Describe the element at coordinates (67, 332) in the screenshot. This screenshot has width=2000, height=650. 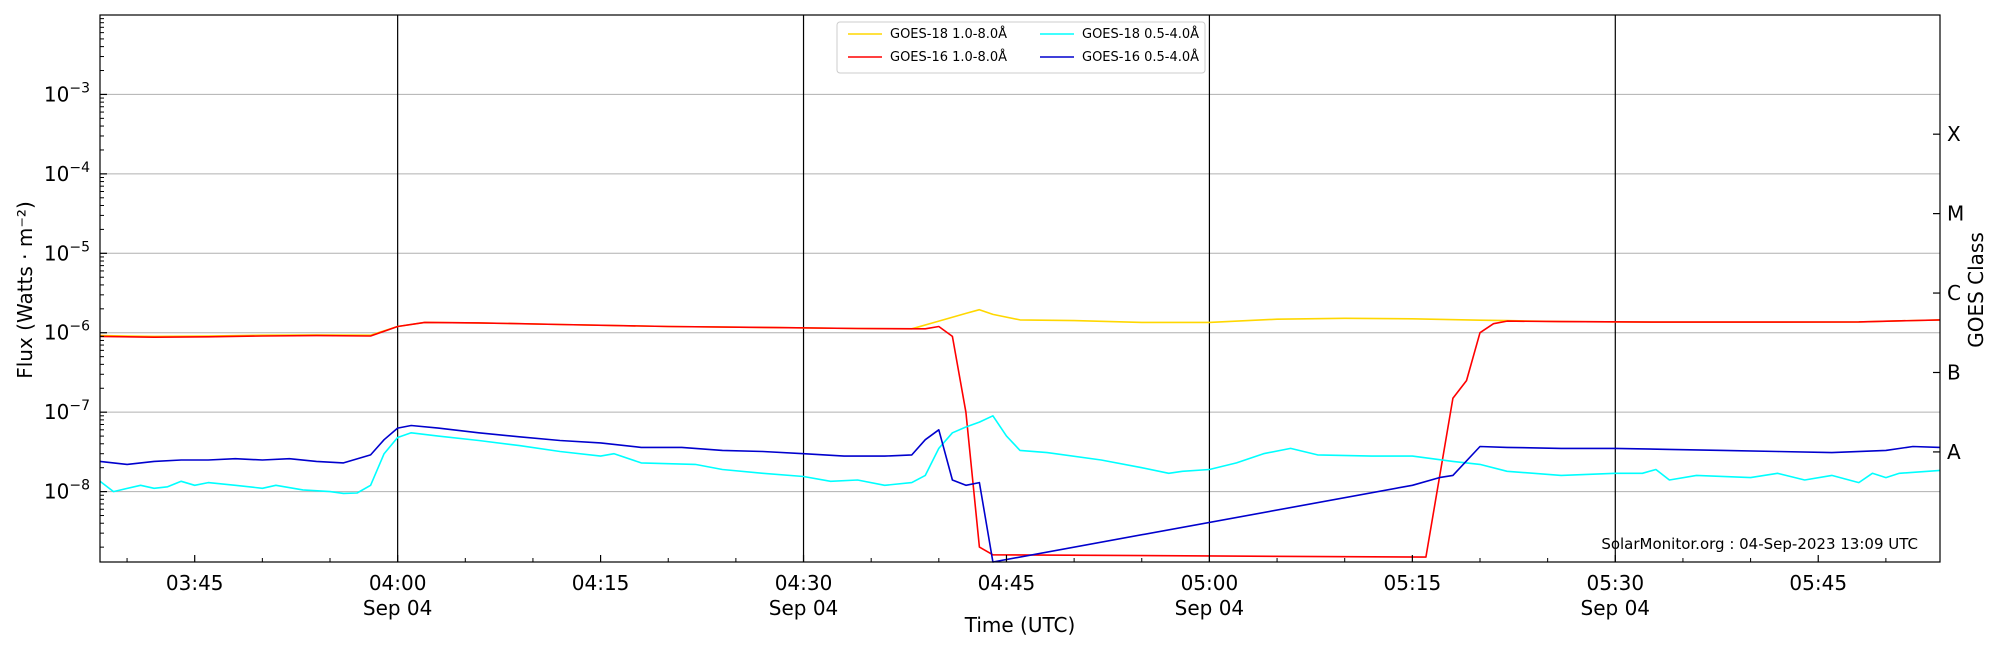
I see `y-tick-label: 10⁻⁶` at that location.